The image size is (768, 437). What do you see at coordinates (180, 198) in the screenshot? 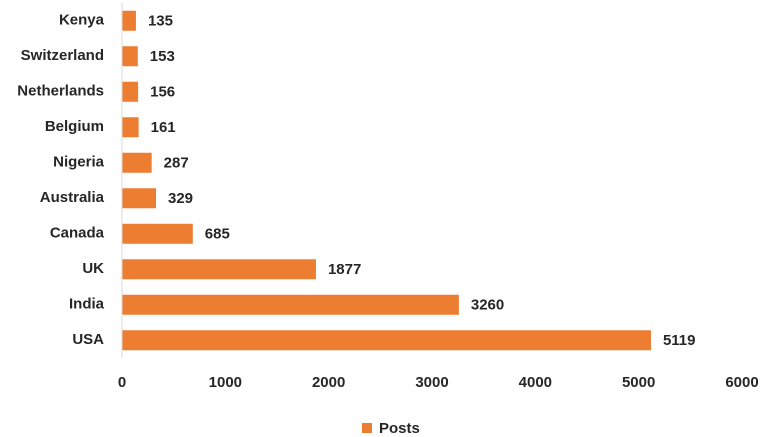
I see `data-label: 329` at bounding box center [180, 198].